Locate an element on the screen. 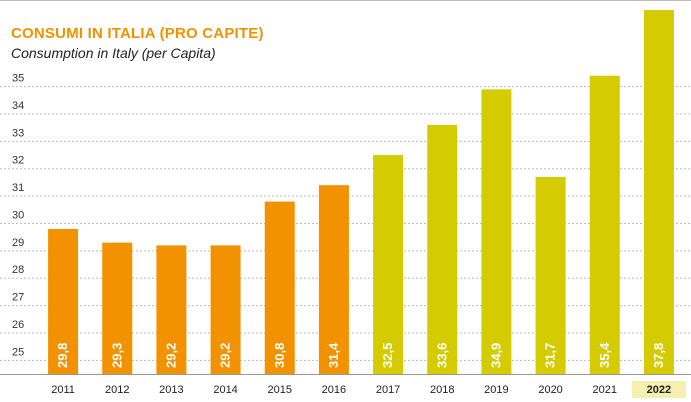  y-tick-label: 31 is located at coordinates (18, 188).